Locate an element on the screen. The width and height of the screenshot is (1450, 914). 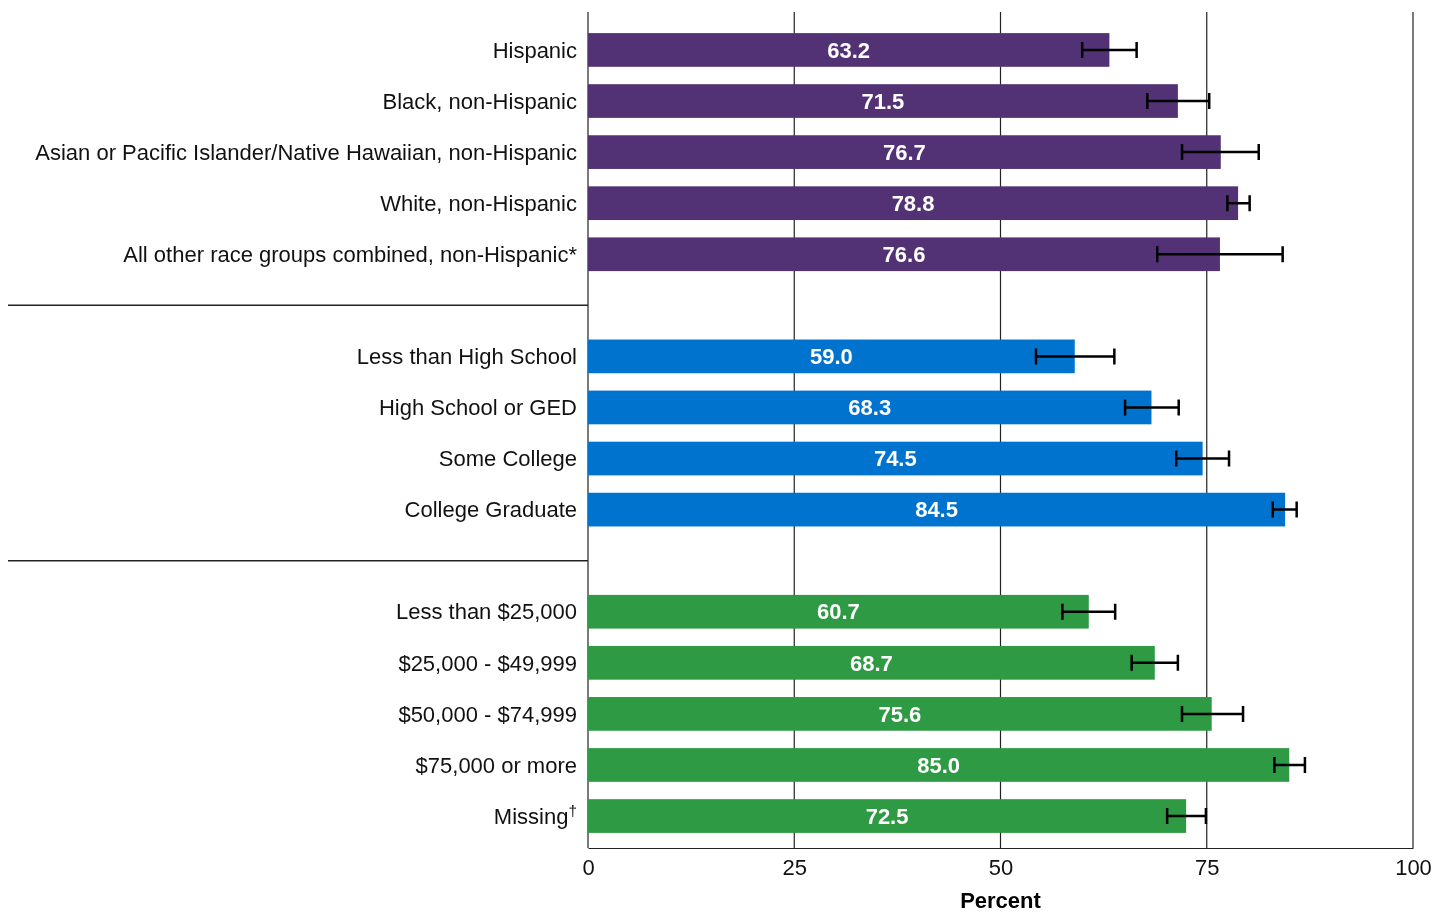
x-tick-label: 50 is located at coordinates (1001, 868).